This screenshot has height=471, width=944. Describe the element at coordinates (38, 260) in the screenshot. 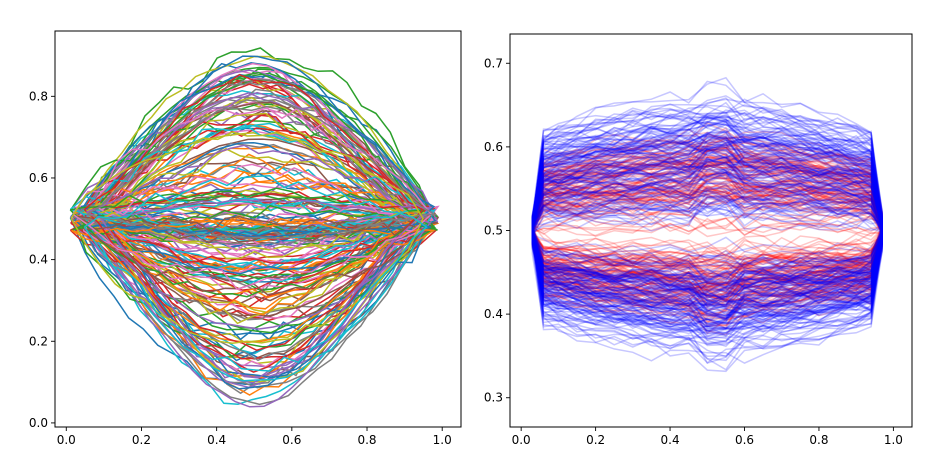

I see `y-tick-label: 0.4` at that location.